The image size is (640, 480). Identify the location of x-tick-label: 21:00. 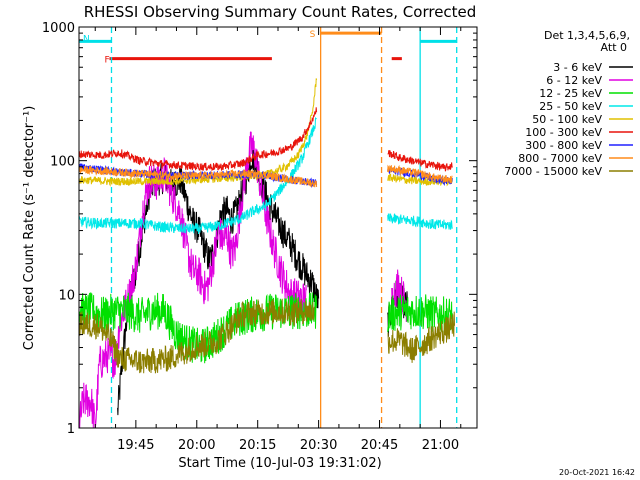
(440, 445).